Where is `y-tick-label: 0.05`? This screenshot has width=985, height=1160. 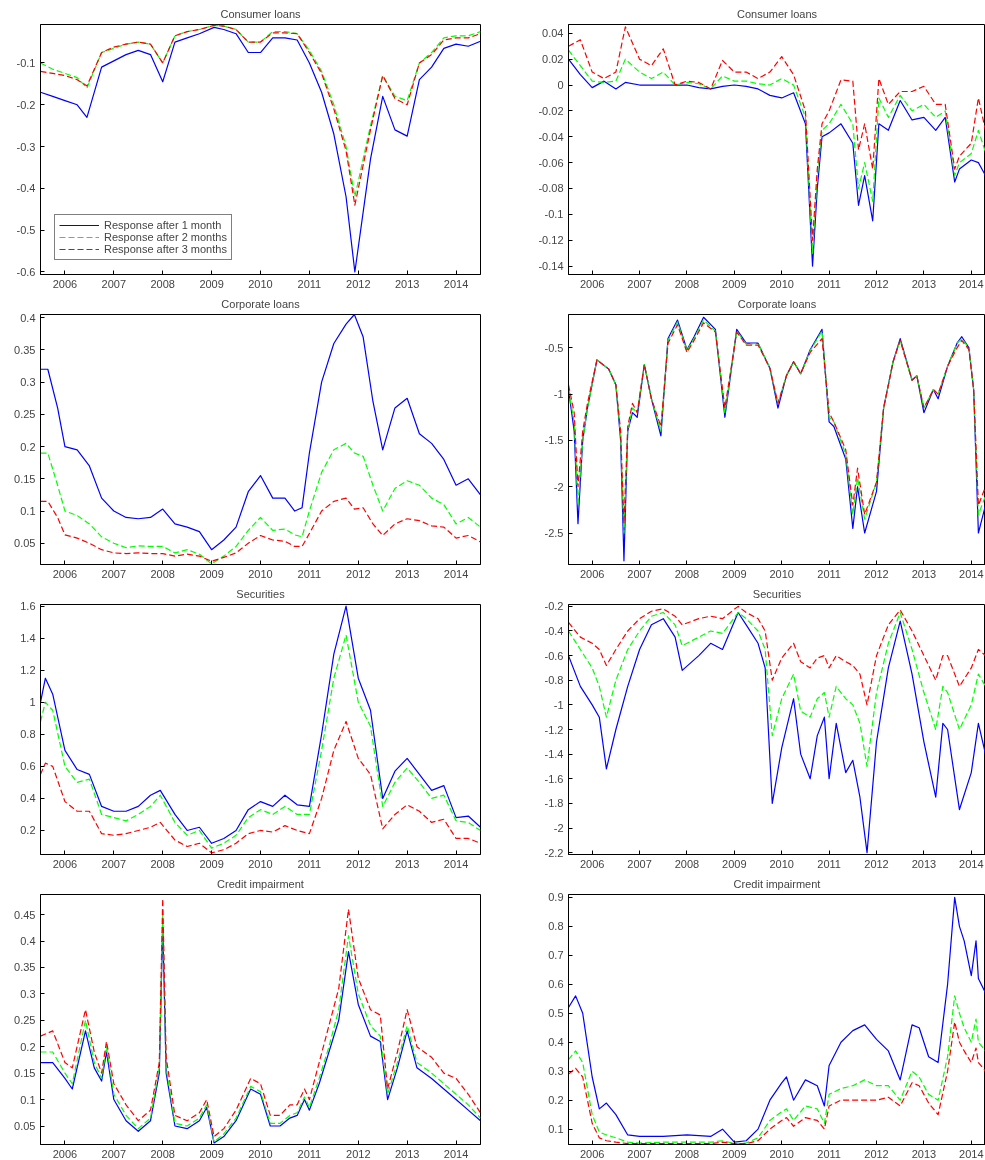 y-tick-label: 0.05 is located at coordinates (25, 1126).